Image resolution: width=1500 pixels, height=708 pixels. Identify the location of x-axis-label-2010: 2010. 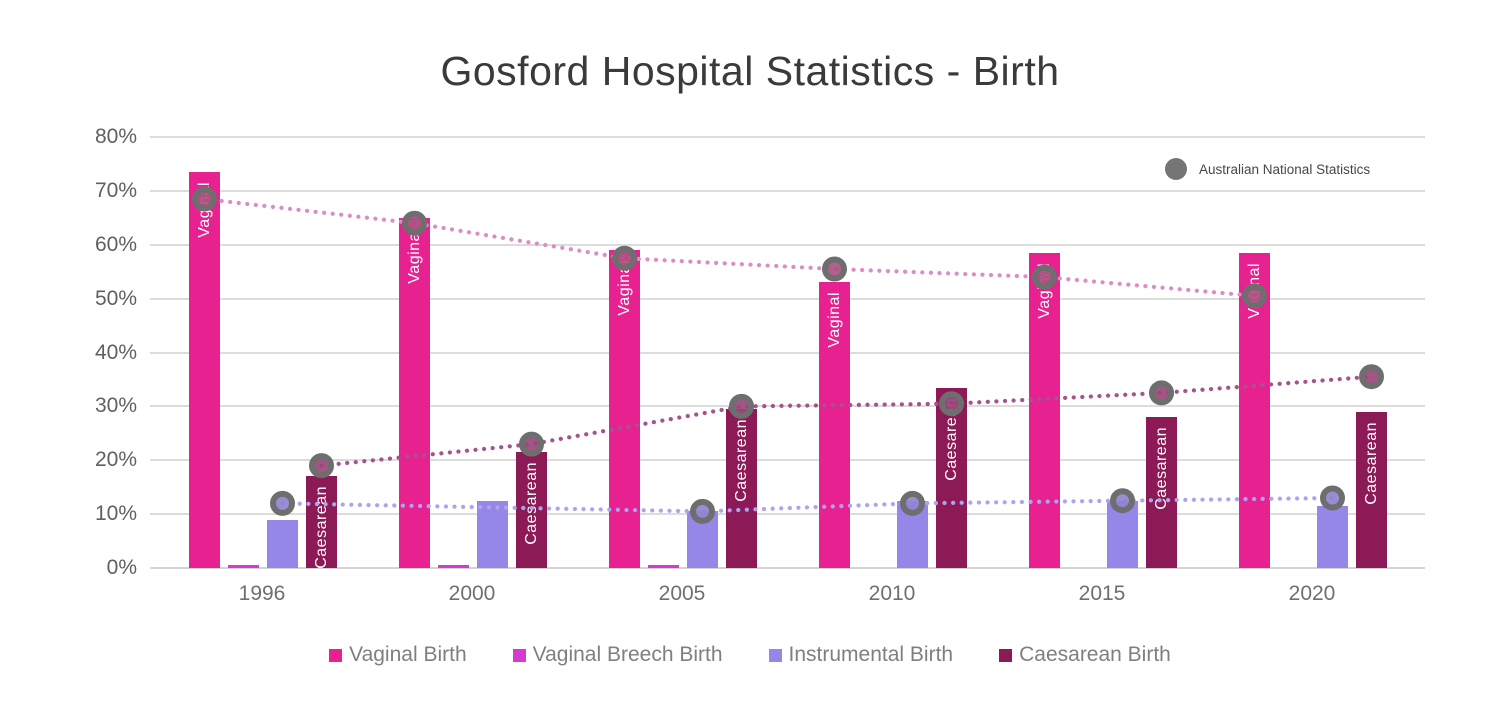
(892, 593).